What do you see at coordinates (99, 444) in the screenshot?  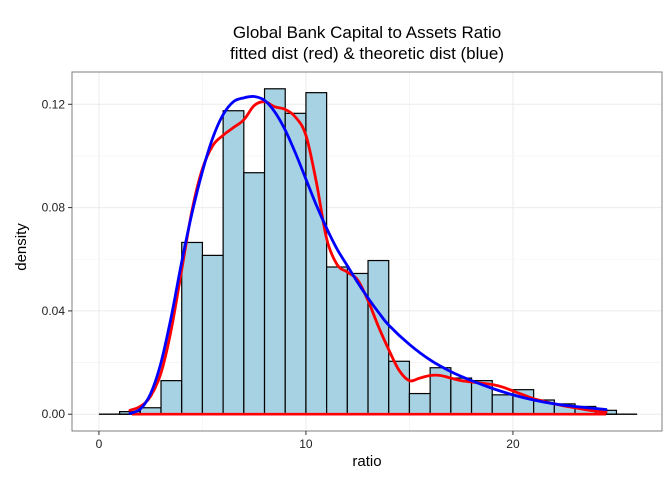 I see `x-tick-label: 0` at bounding box center [99, 444].